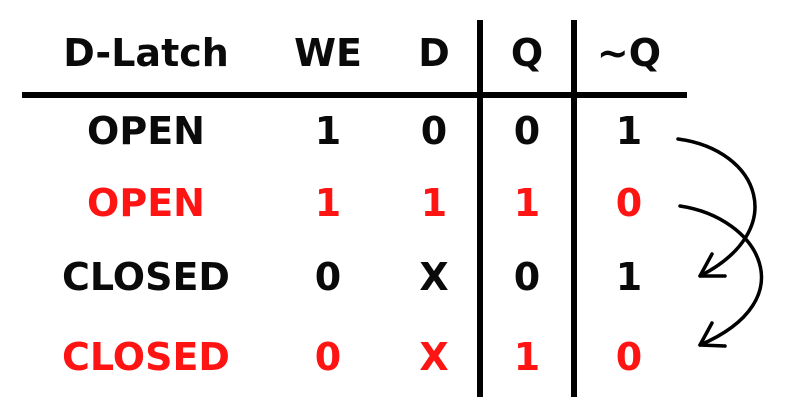  I want to click on arrow-row0-to-row2-head, so click(712, 265).